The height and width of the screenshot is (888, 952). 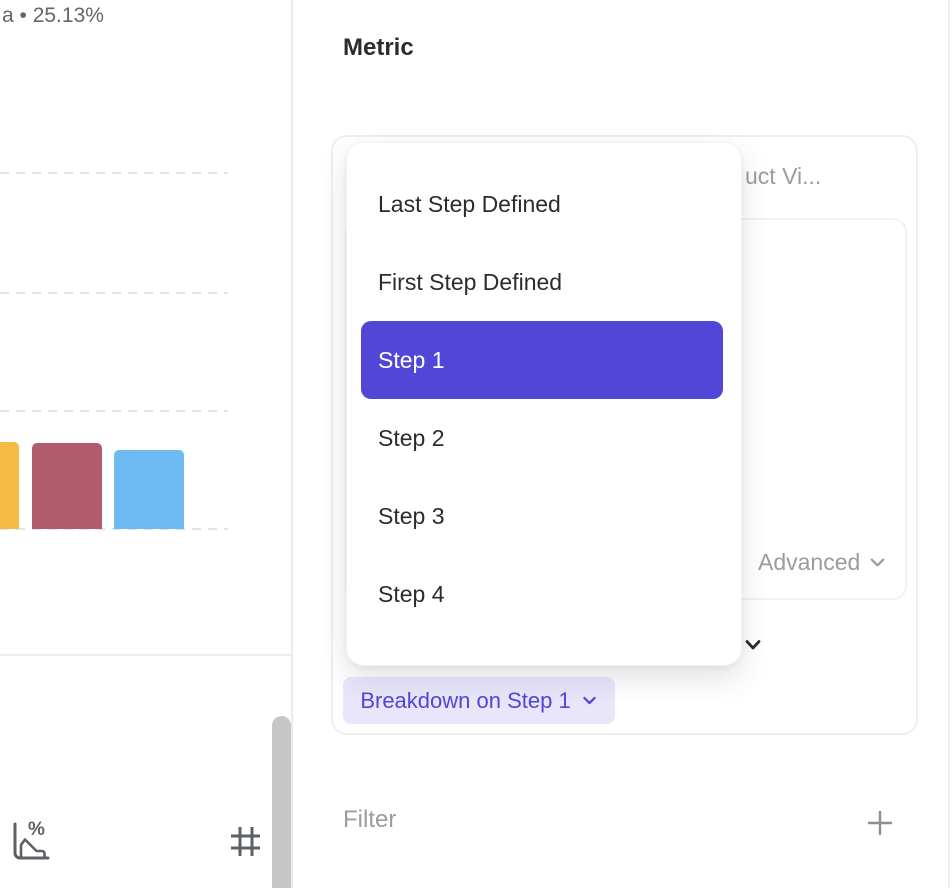 I want to click on funnel-bar-rose, so click(x=67, y=486).